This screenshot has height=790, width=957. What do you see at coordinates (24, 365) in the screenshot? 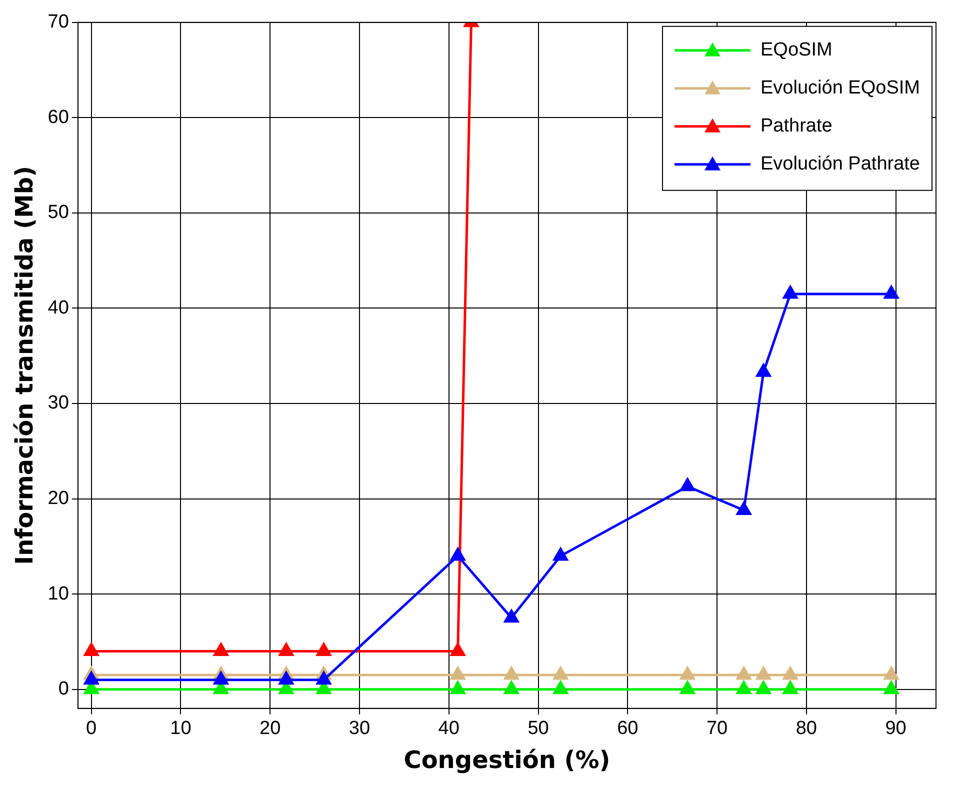
I see `y-axis-title: Información transmitida (Mb)` at bounding box center [24, 365].